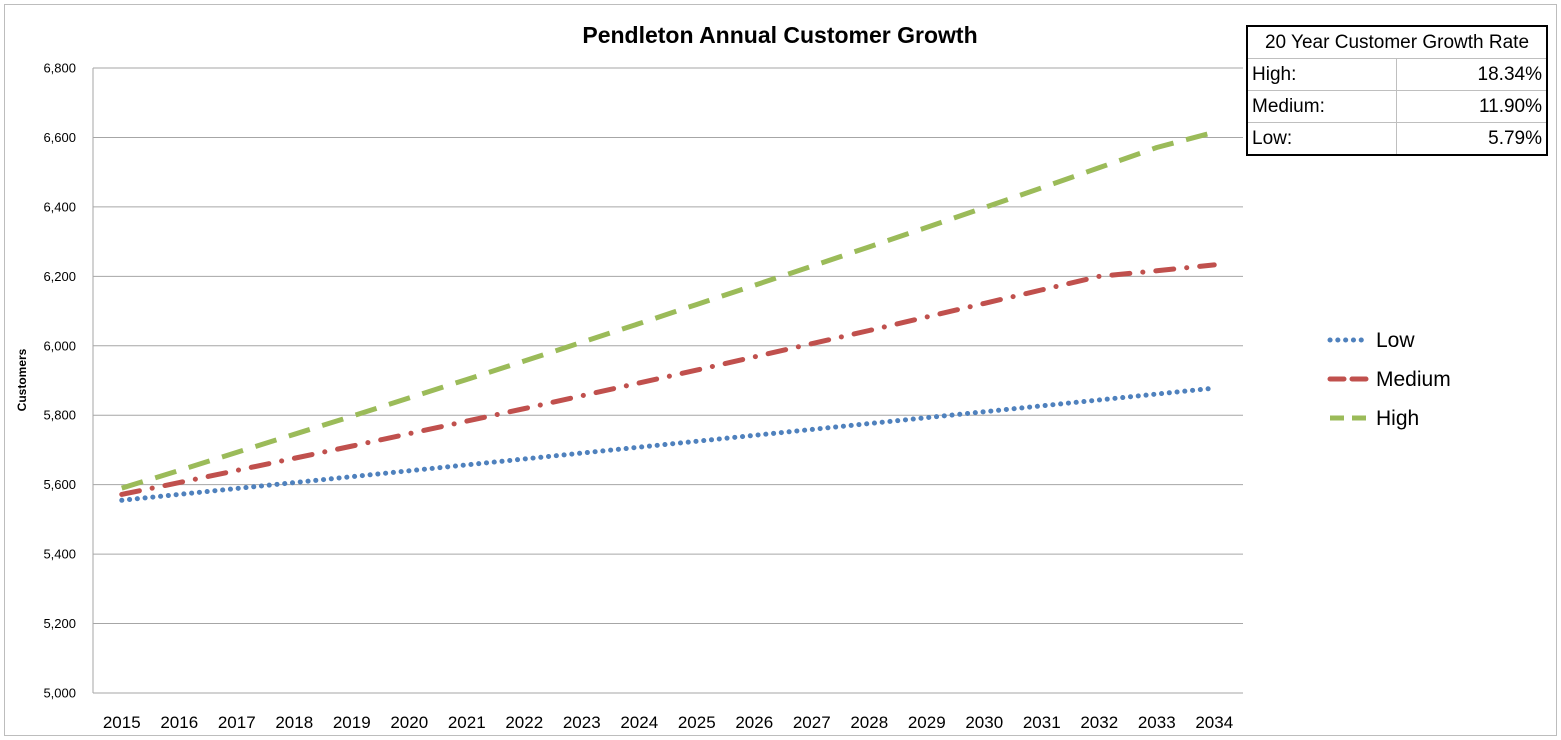  I want to click on y-tick-label: 5,200, so click(59, 623).